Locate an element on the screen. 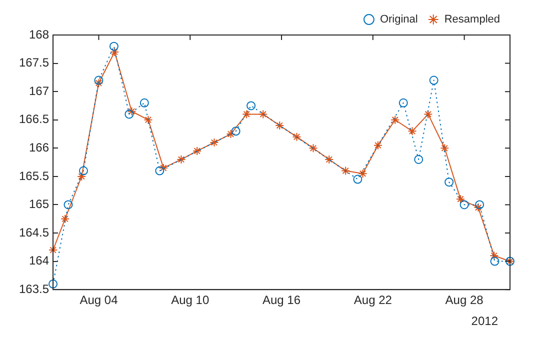  y-tick-label: 167 is located at coordinates (39, 91).